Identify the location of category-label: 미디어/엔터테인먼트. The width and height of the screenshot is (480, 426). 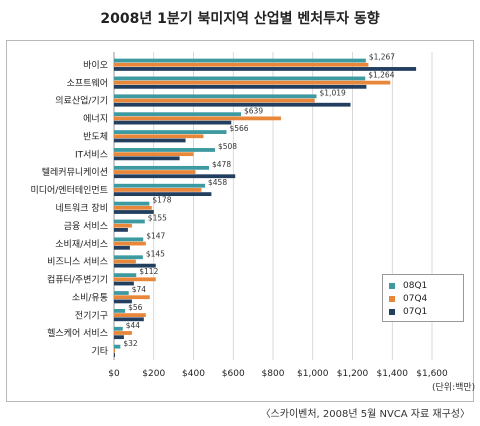
(69, 190).